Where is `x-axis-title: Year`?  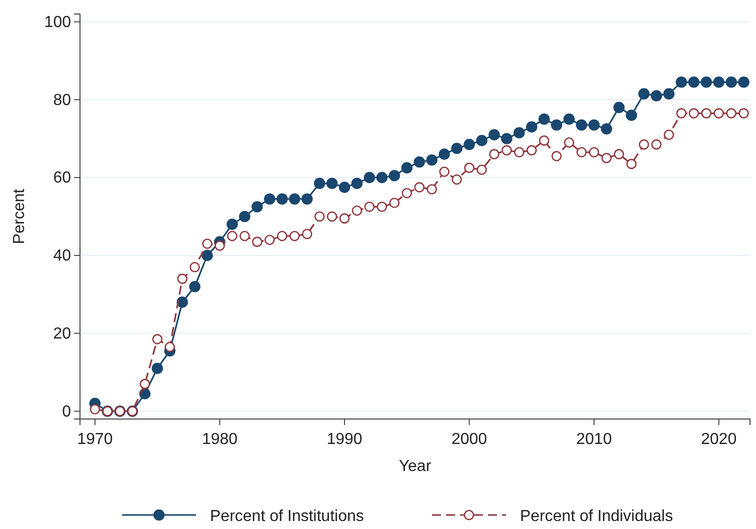 x-axis-title: Year is located at coordinates (415, 466).